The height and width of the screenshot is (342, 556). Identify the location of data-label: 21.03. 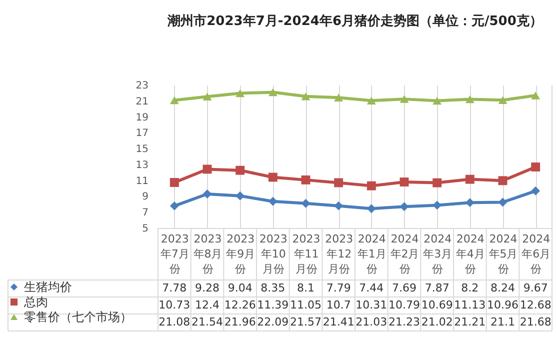
(372, 322).